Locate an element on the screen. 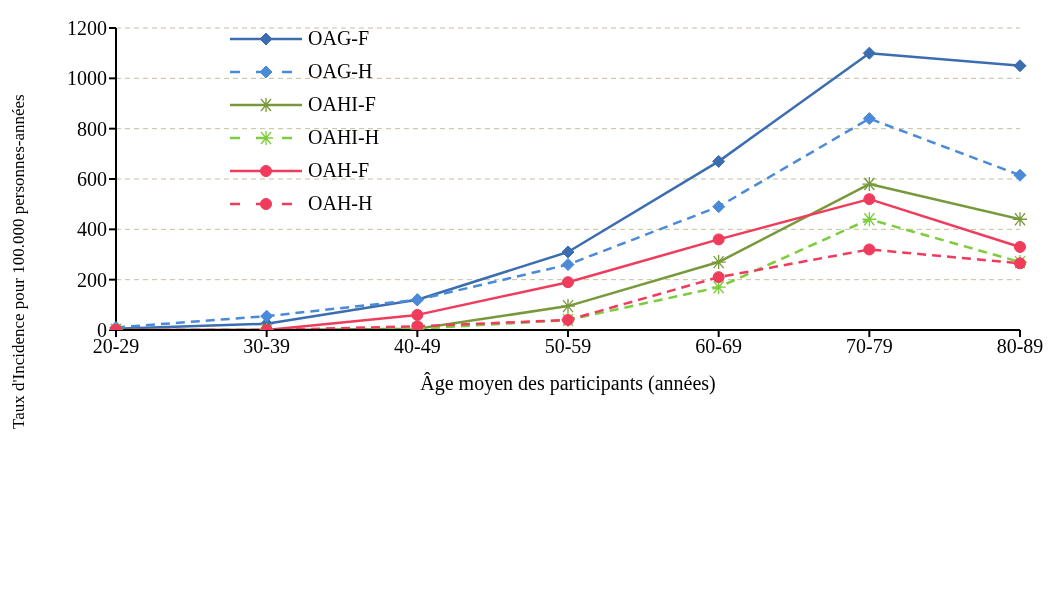 This screenshot has width=1058, height=602. legend-label: OAHI-H is located at coordinates (344, 137).